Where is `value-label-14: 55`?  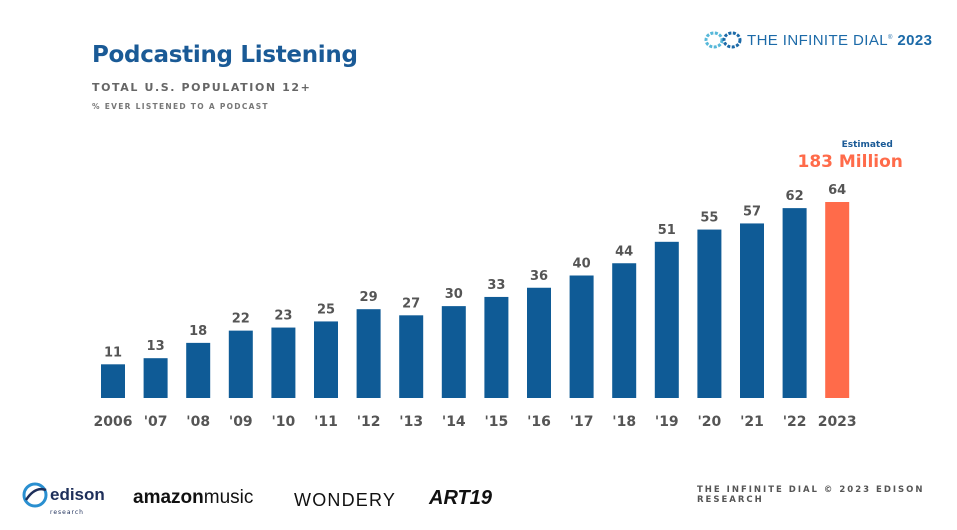 value-label-14: 55 is located at coordinates (709, 218).